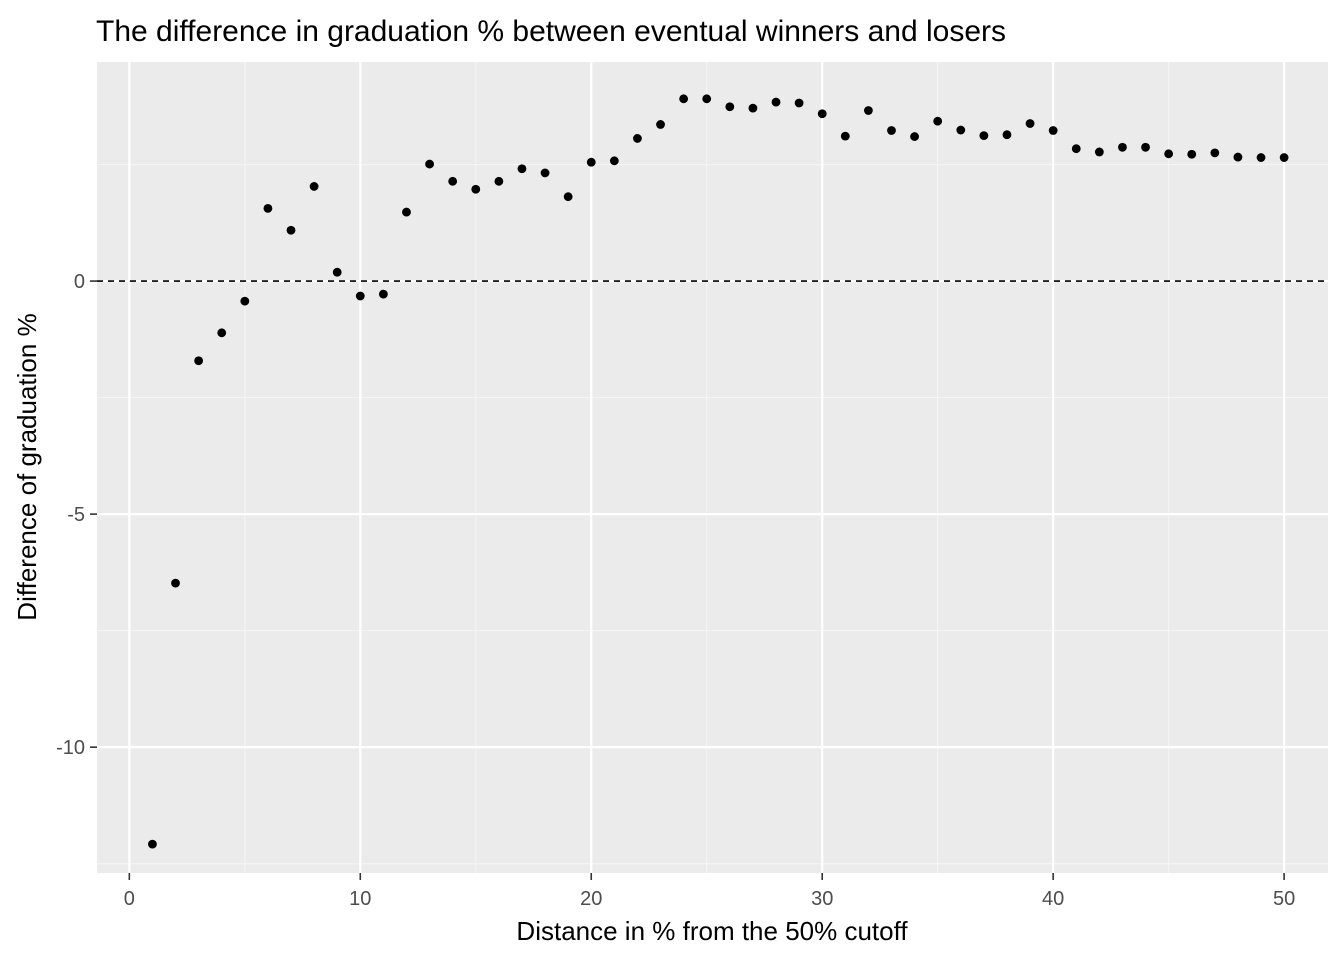 The width and height of the screenshot is (1344, 960). I want to click on y-tick-label: -10, so click(70, 748).